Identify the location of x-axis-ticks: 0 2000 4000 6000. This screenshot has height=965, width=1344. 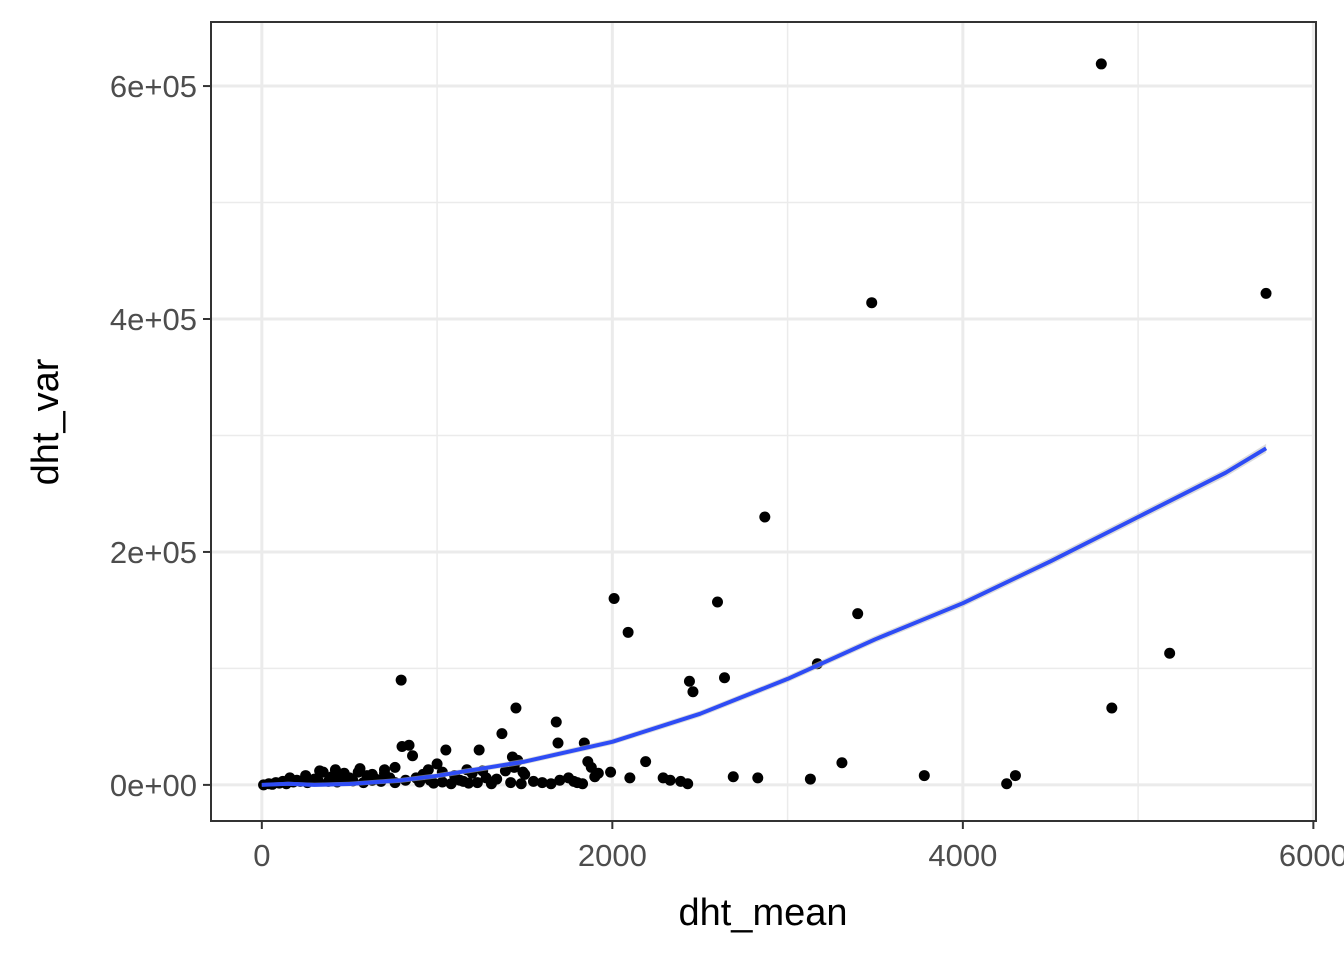
(798, 847).